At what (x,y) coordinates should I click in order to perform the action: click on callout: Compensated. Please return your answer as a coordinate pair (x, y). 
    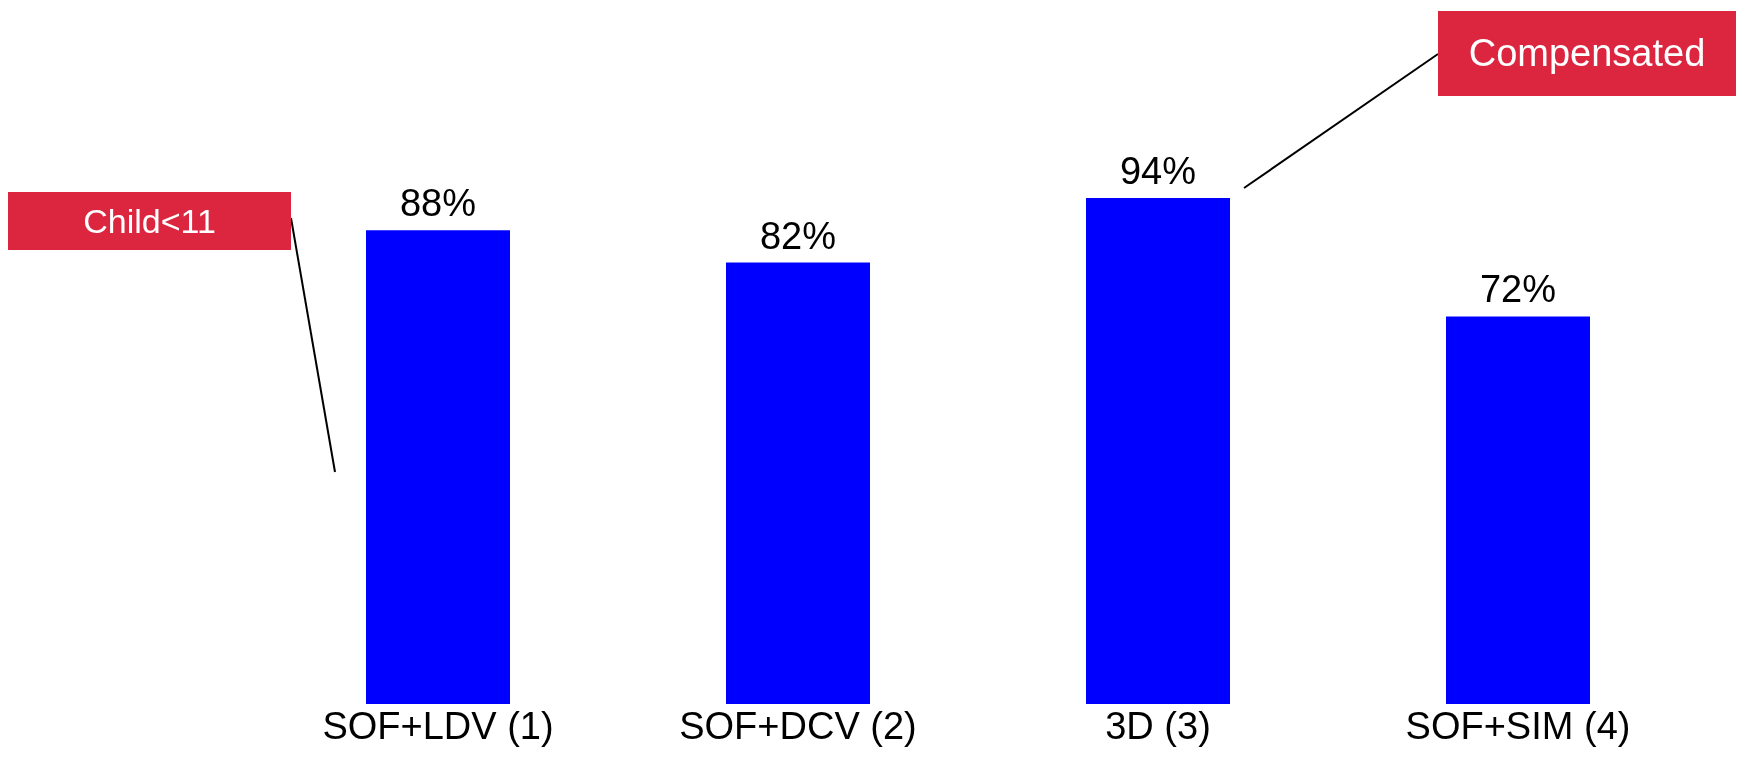
    Looking at the image, I should click on (1490, 99).